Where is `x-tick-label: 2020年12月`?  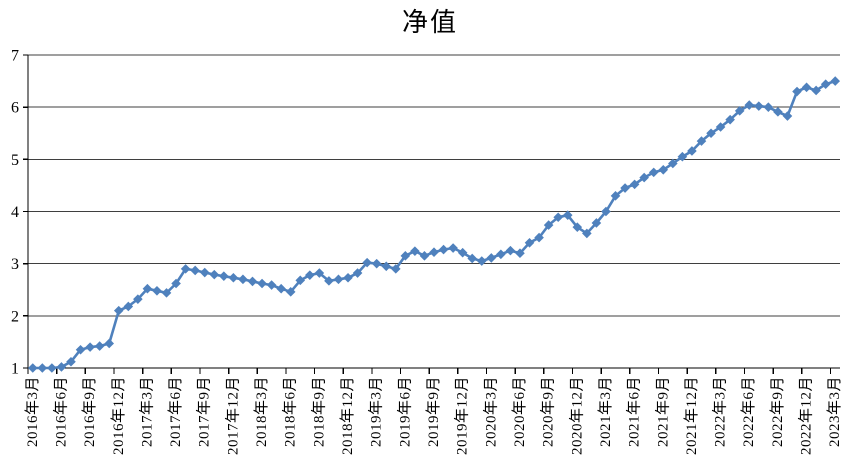
x-tick-label: 2020年12月 is located at coordinates (576, 415).